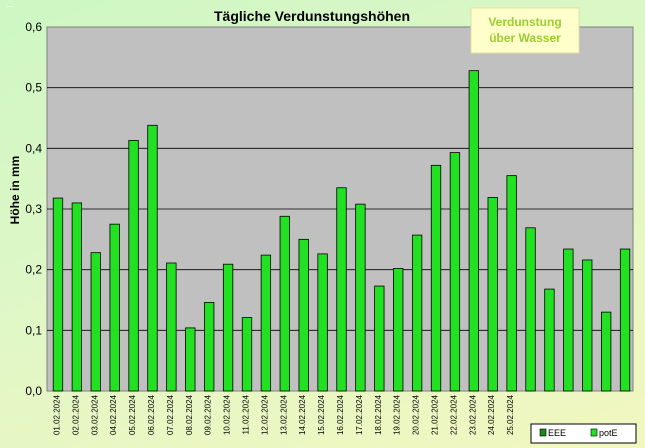 The image size is (645, 448). What do you see at coordinates (322, 322) in the screenshot?
I see `bar-15.02.2024` at bounding box center [322, 322].